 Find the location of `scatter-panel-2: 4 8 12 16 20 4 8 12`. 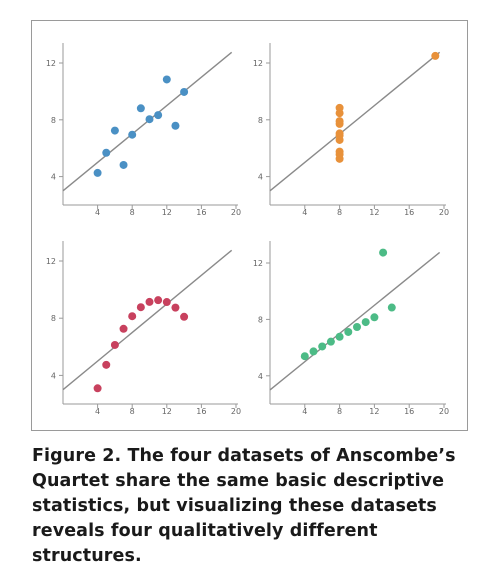

scatter-panel-2: 4 8 12 16 20 4 8 12 is located at coordinates (351, 130).